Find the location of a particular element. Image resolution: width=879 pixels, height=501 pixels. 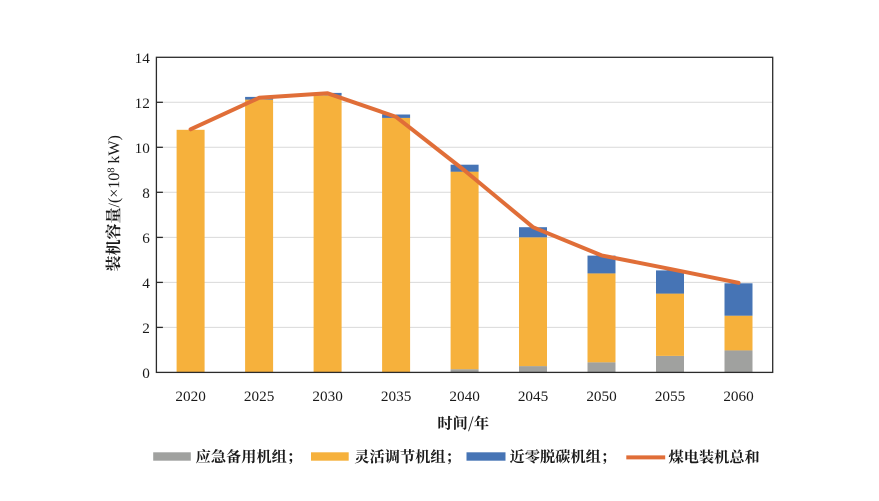

svg-text: 2 is located at coordinates (146, 328).